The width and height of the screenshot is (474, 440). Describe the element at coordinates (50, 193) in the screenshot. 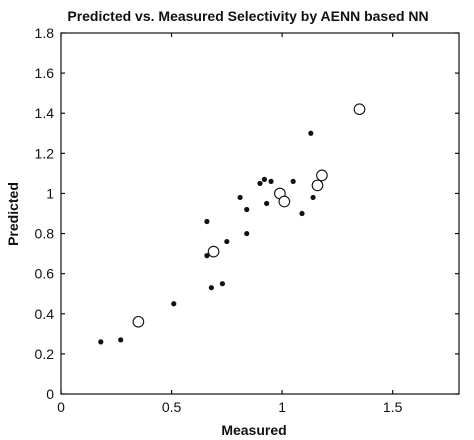

I see `y-tick-label: 1` at that location.